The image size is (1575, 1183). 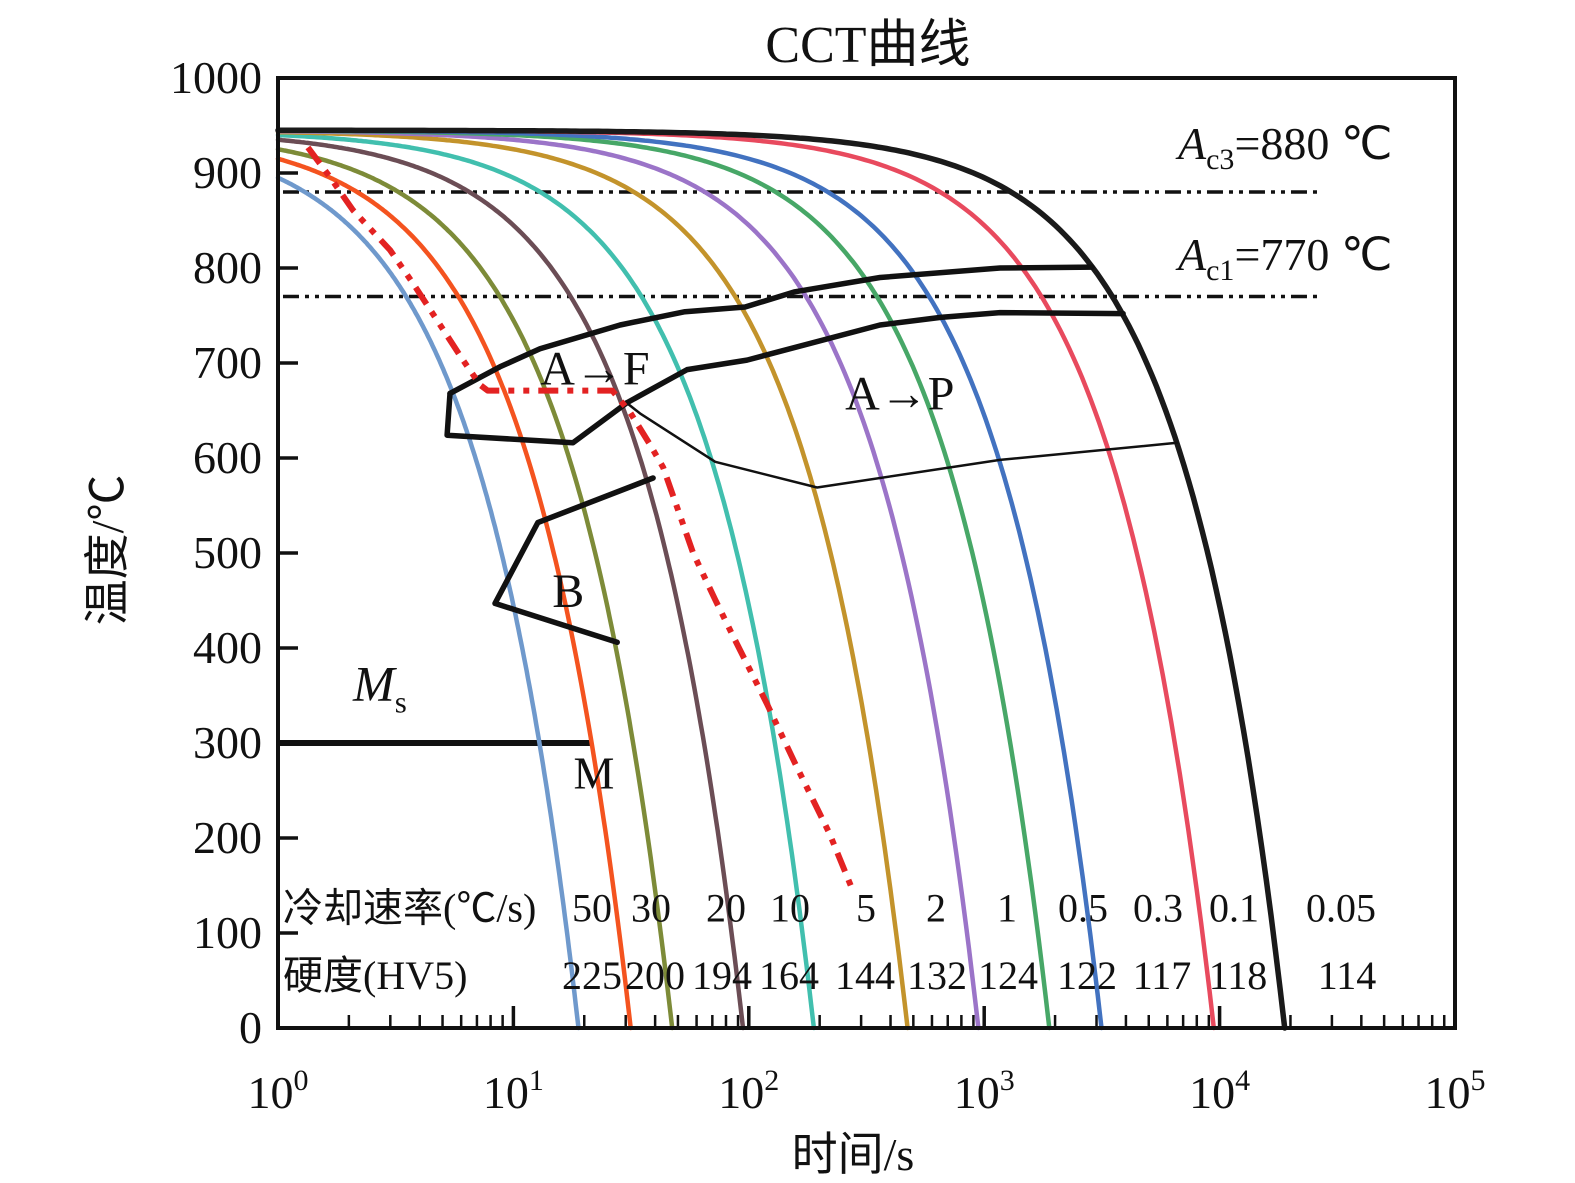 I want to click on ac1-symbol: A, so click(x=1192, y=254).